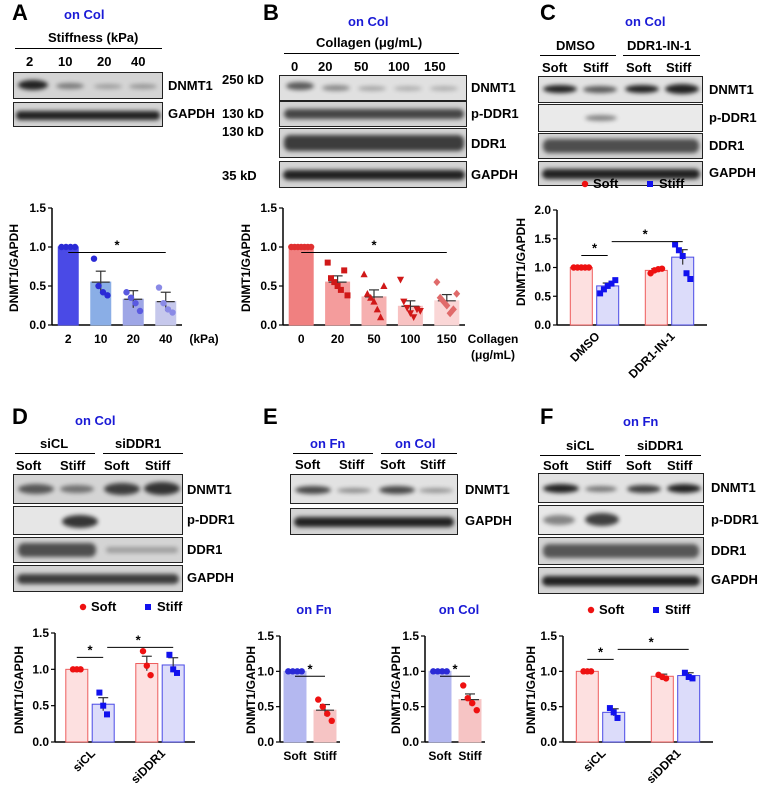 This screenshot has width=765, height=797. What do you see at coordinates (308, 464) in the screenshot?
I see `panel-e-lane: Soft` at bounding box center [308, 464].